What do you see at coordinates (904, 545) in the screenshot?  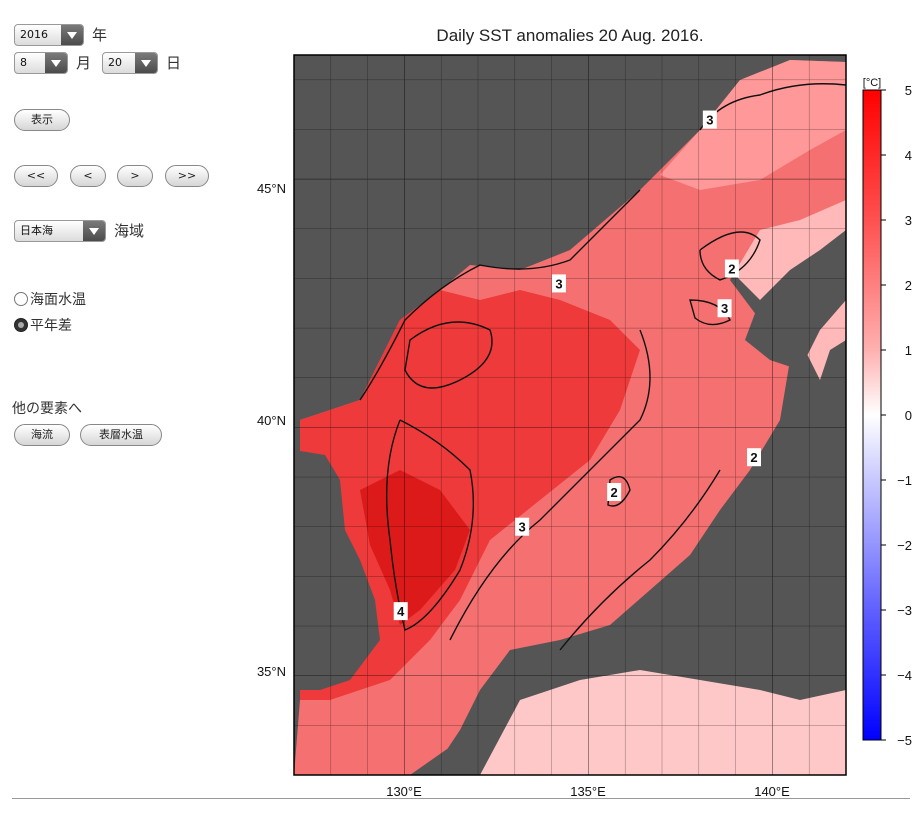 I see `colorbar-tick-label: −2` at bounding box center [904, 545].